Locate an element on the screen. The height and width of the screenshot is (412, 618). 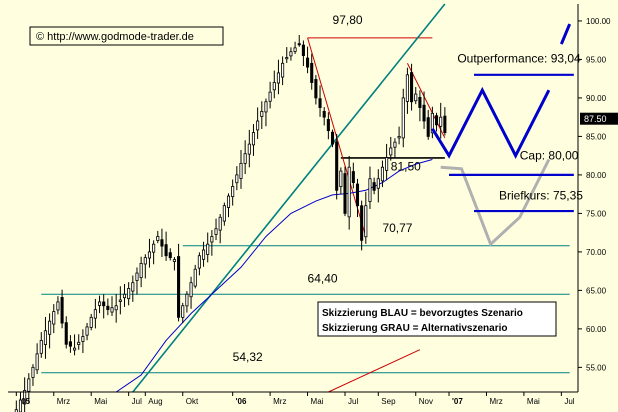
source-box: © http://www.godmode-trader.de is located at coordinates (126, 36).